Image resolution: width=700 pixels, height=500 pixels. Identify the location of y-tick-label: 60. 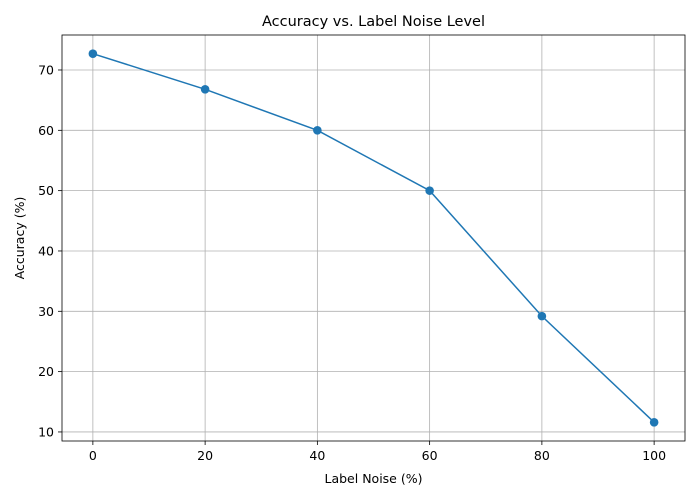
(46, 130).